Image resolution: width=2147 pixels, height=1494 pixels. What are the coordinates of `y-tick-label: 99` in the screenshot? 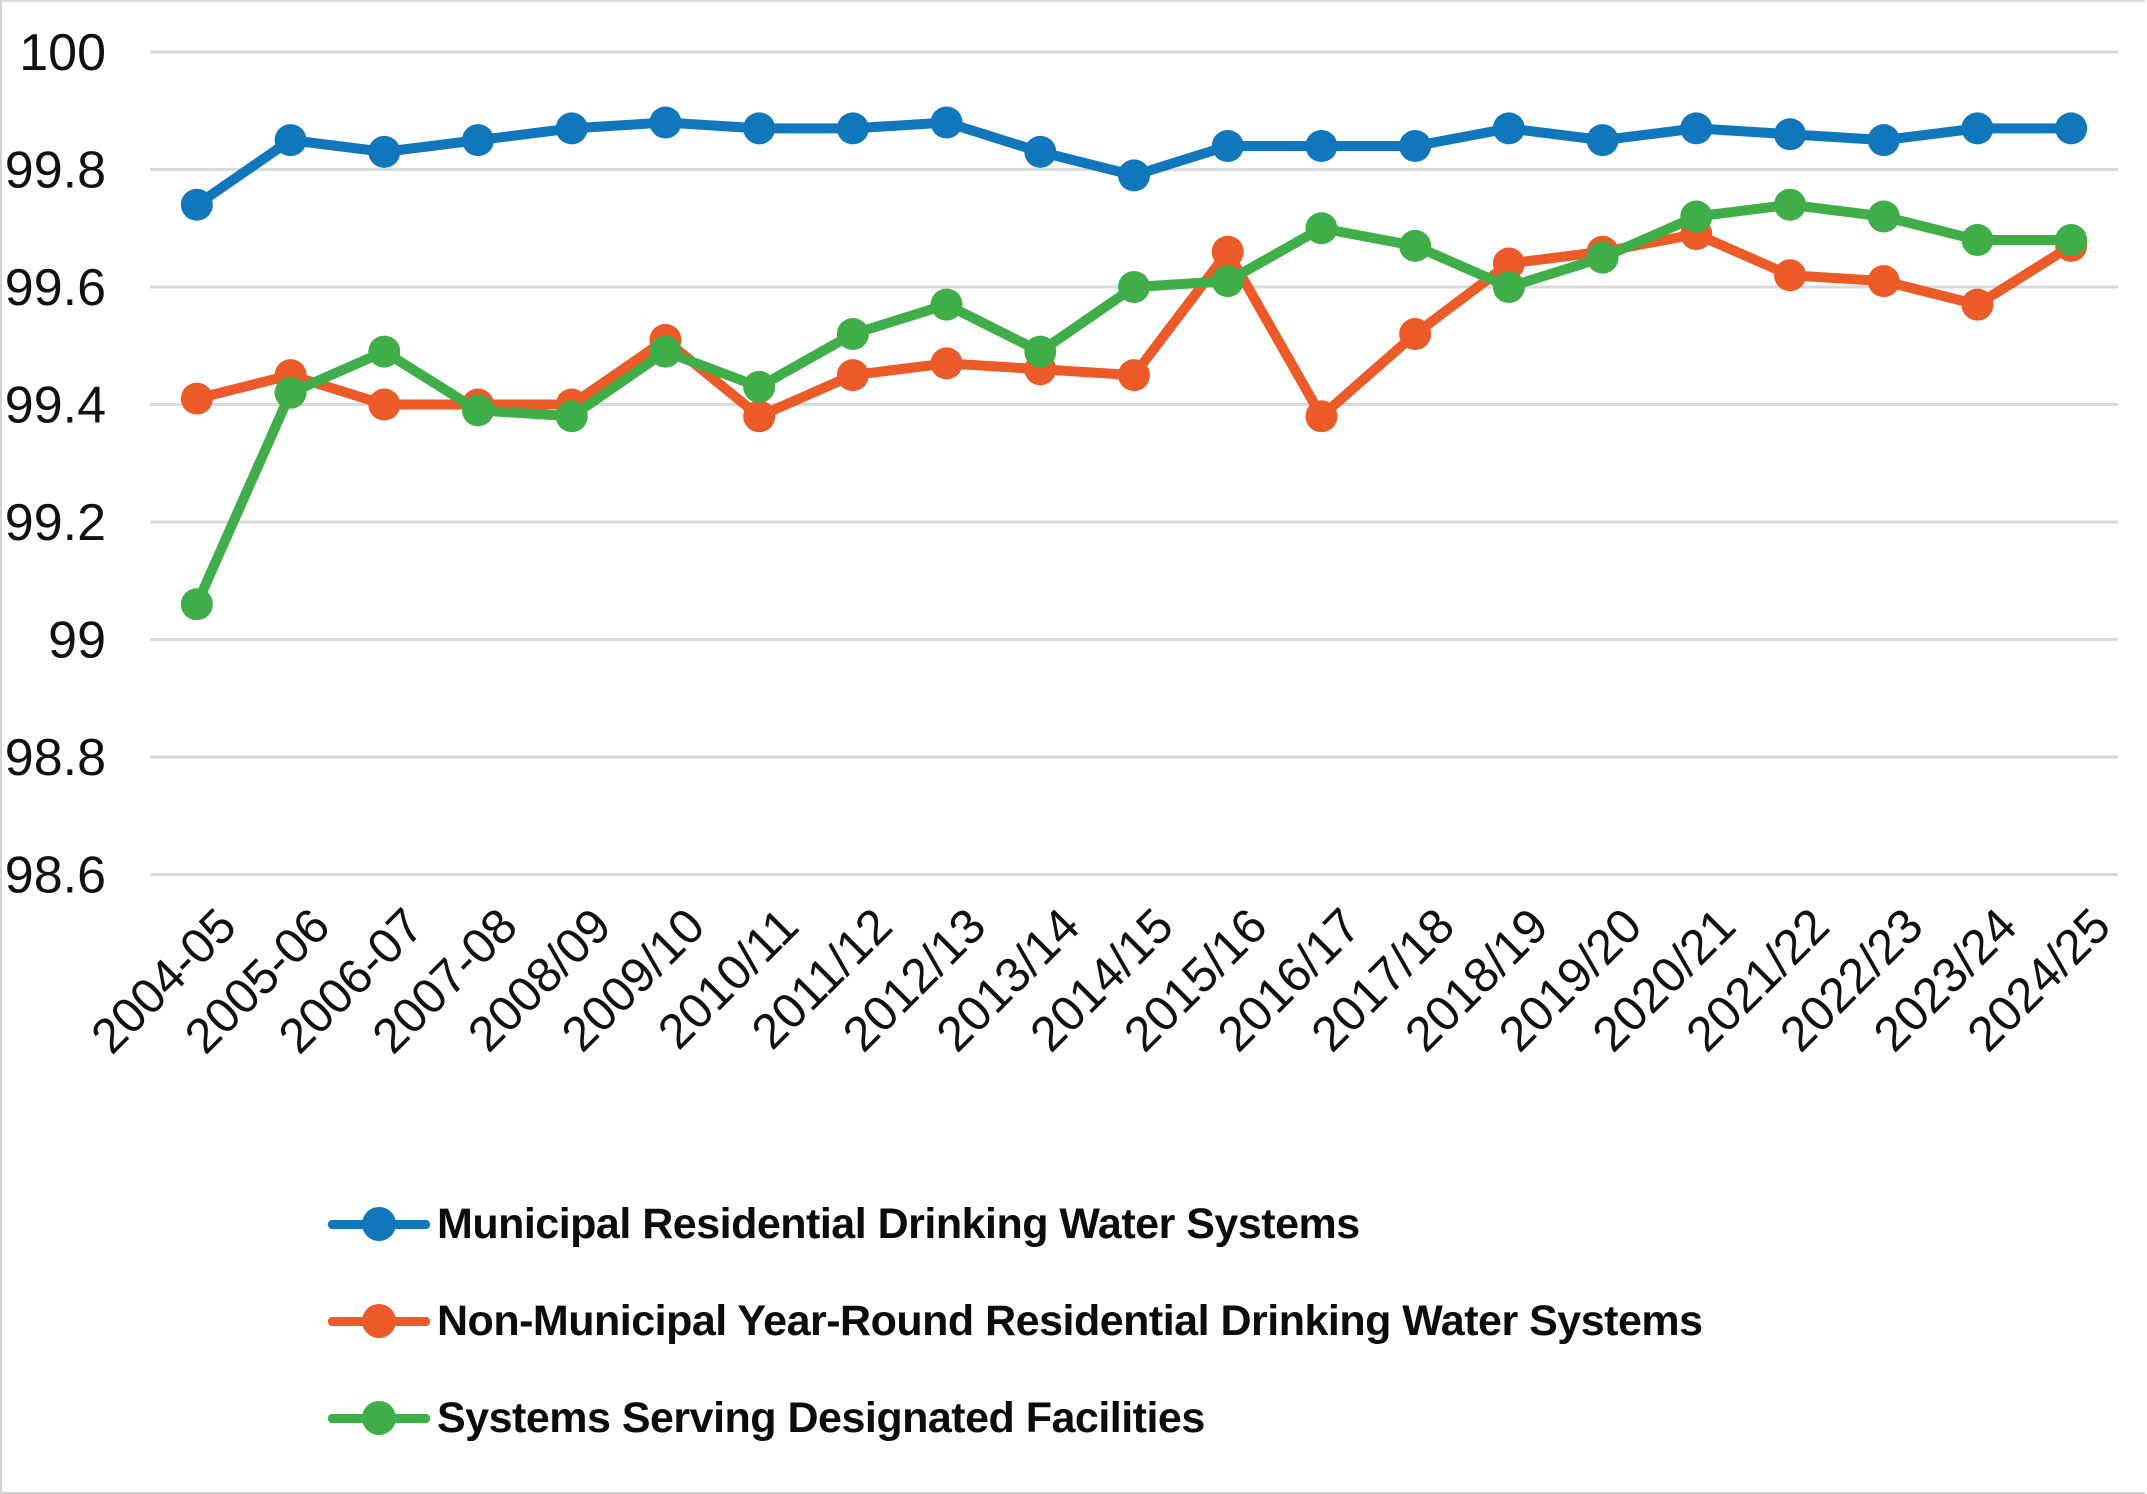 It's located at (77, 641).